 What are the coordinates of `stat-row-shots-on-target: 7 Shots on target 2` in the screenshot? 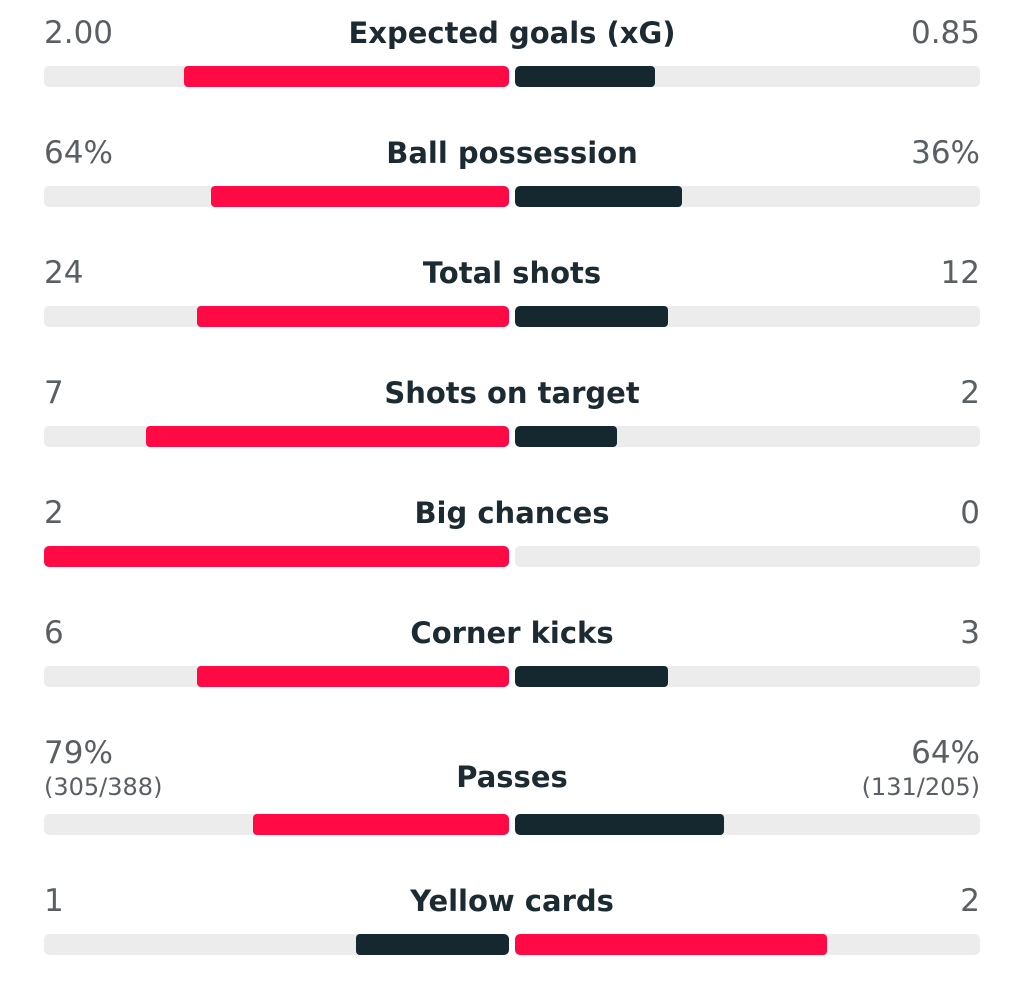 It's located at (512, 420).